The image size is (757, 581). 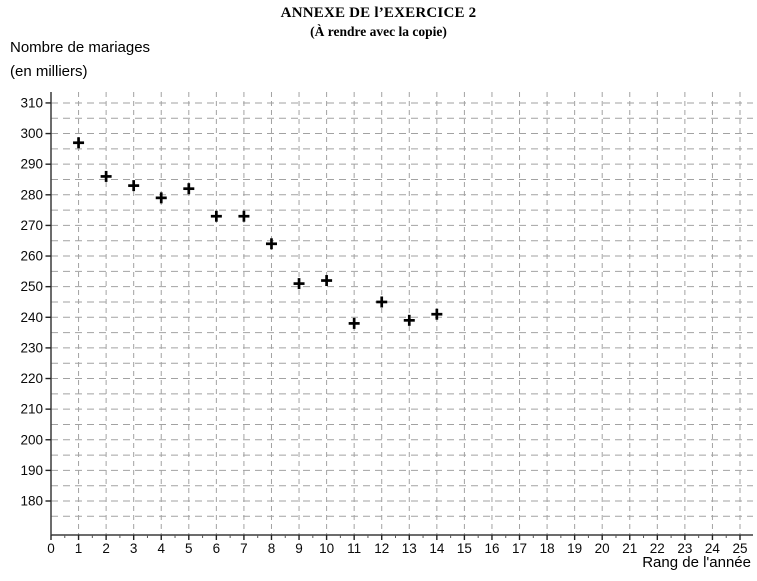 What do you see at coordinates (31, 317) in the screenshot?
I see `y-tick-label: 240` at bounding box center [31, 317].